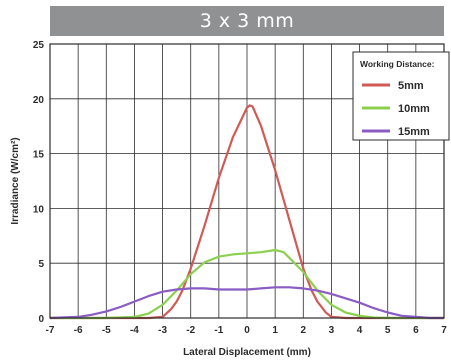 The image size is (451, 360). Describe the element at coordinates (15, 180) in the screenshot. I see `y-axis-label: Irradiance (W/cm²)` at that location.